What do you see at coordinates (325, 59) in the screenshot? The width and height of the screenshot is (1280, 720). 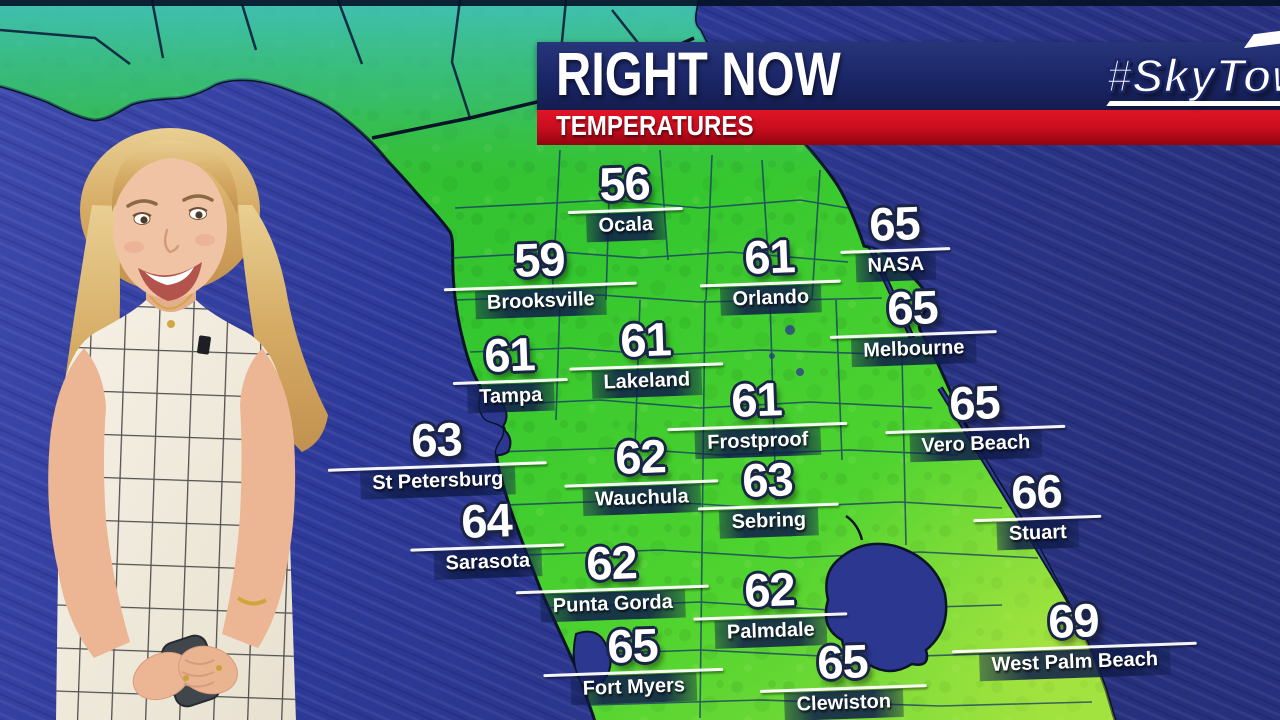 I see `state-borders` at bounding box center [325, 59].